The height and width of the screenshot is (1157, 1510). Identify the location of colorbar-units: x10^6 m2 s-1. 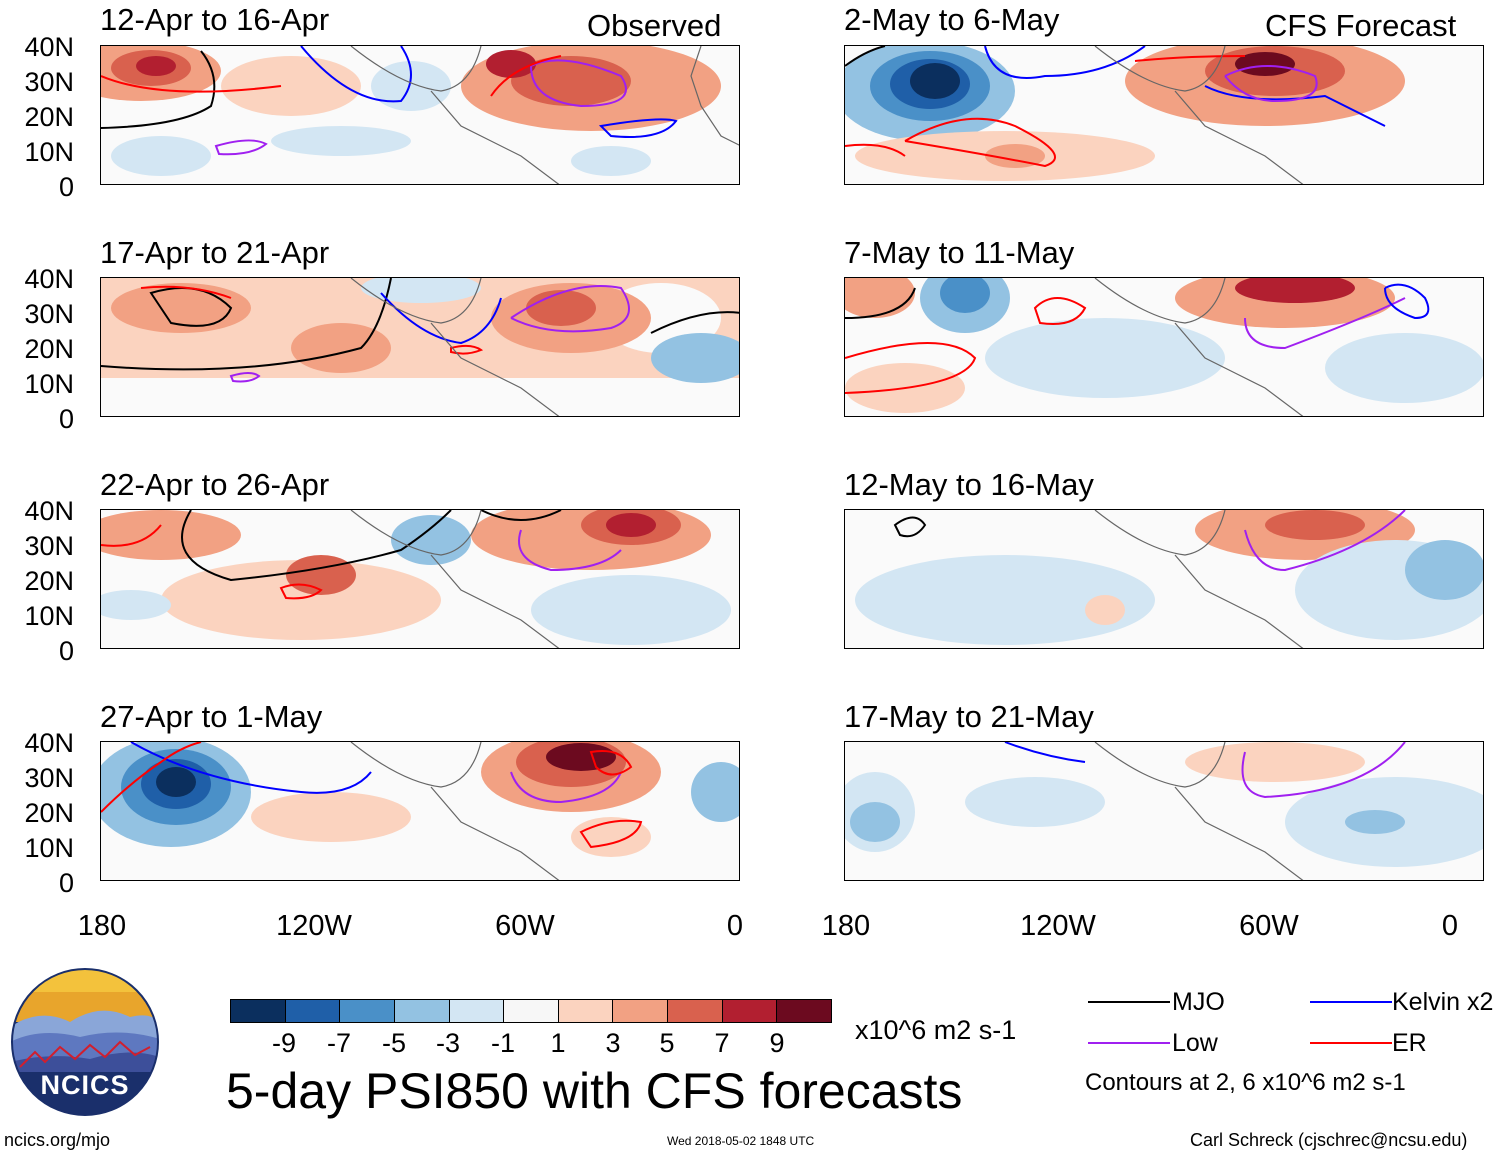
(936, 1030).